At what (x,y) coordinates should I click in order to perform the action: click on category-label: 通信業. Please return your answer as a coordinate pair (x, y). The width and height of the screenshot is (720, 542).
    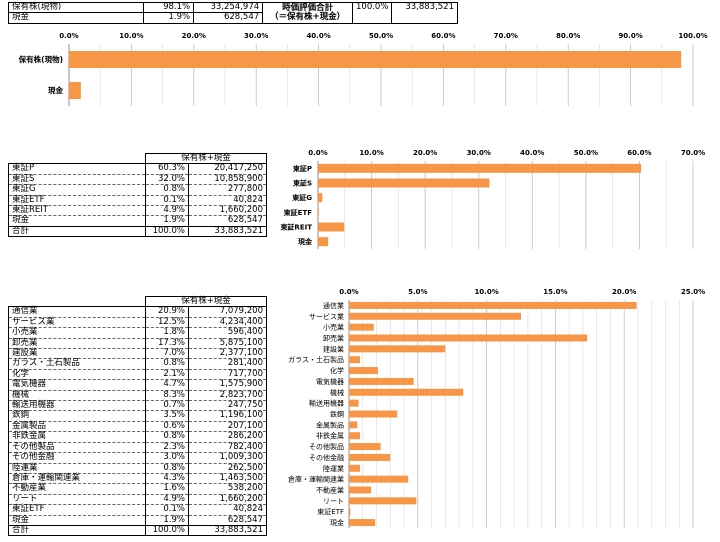
    Looking at the image, I should click on (333, 305).